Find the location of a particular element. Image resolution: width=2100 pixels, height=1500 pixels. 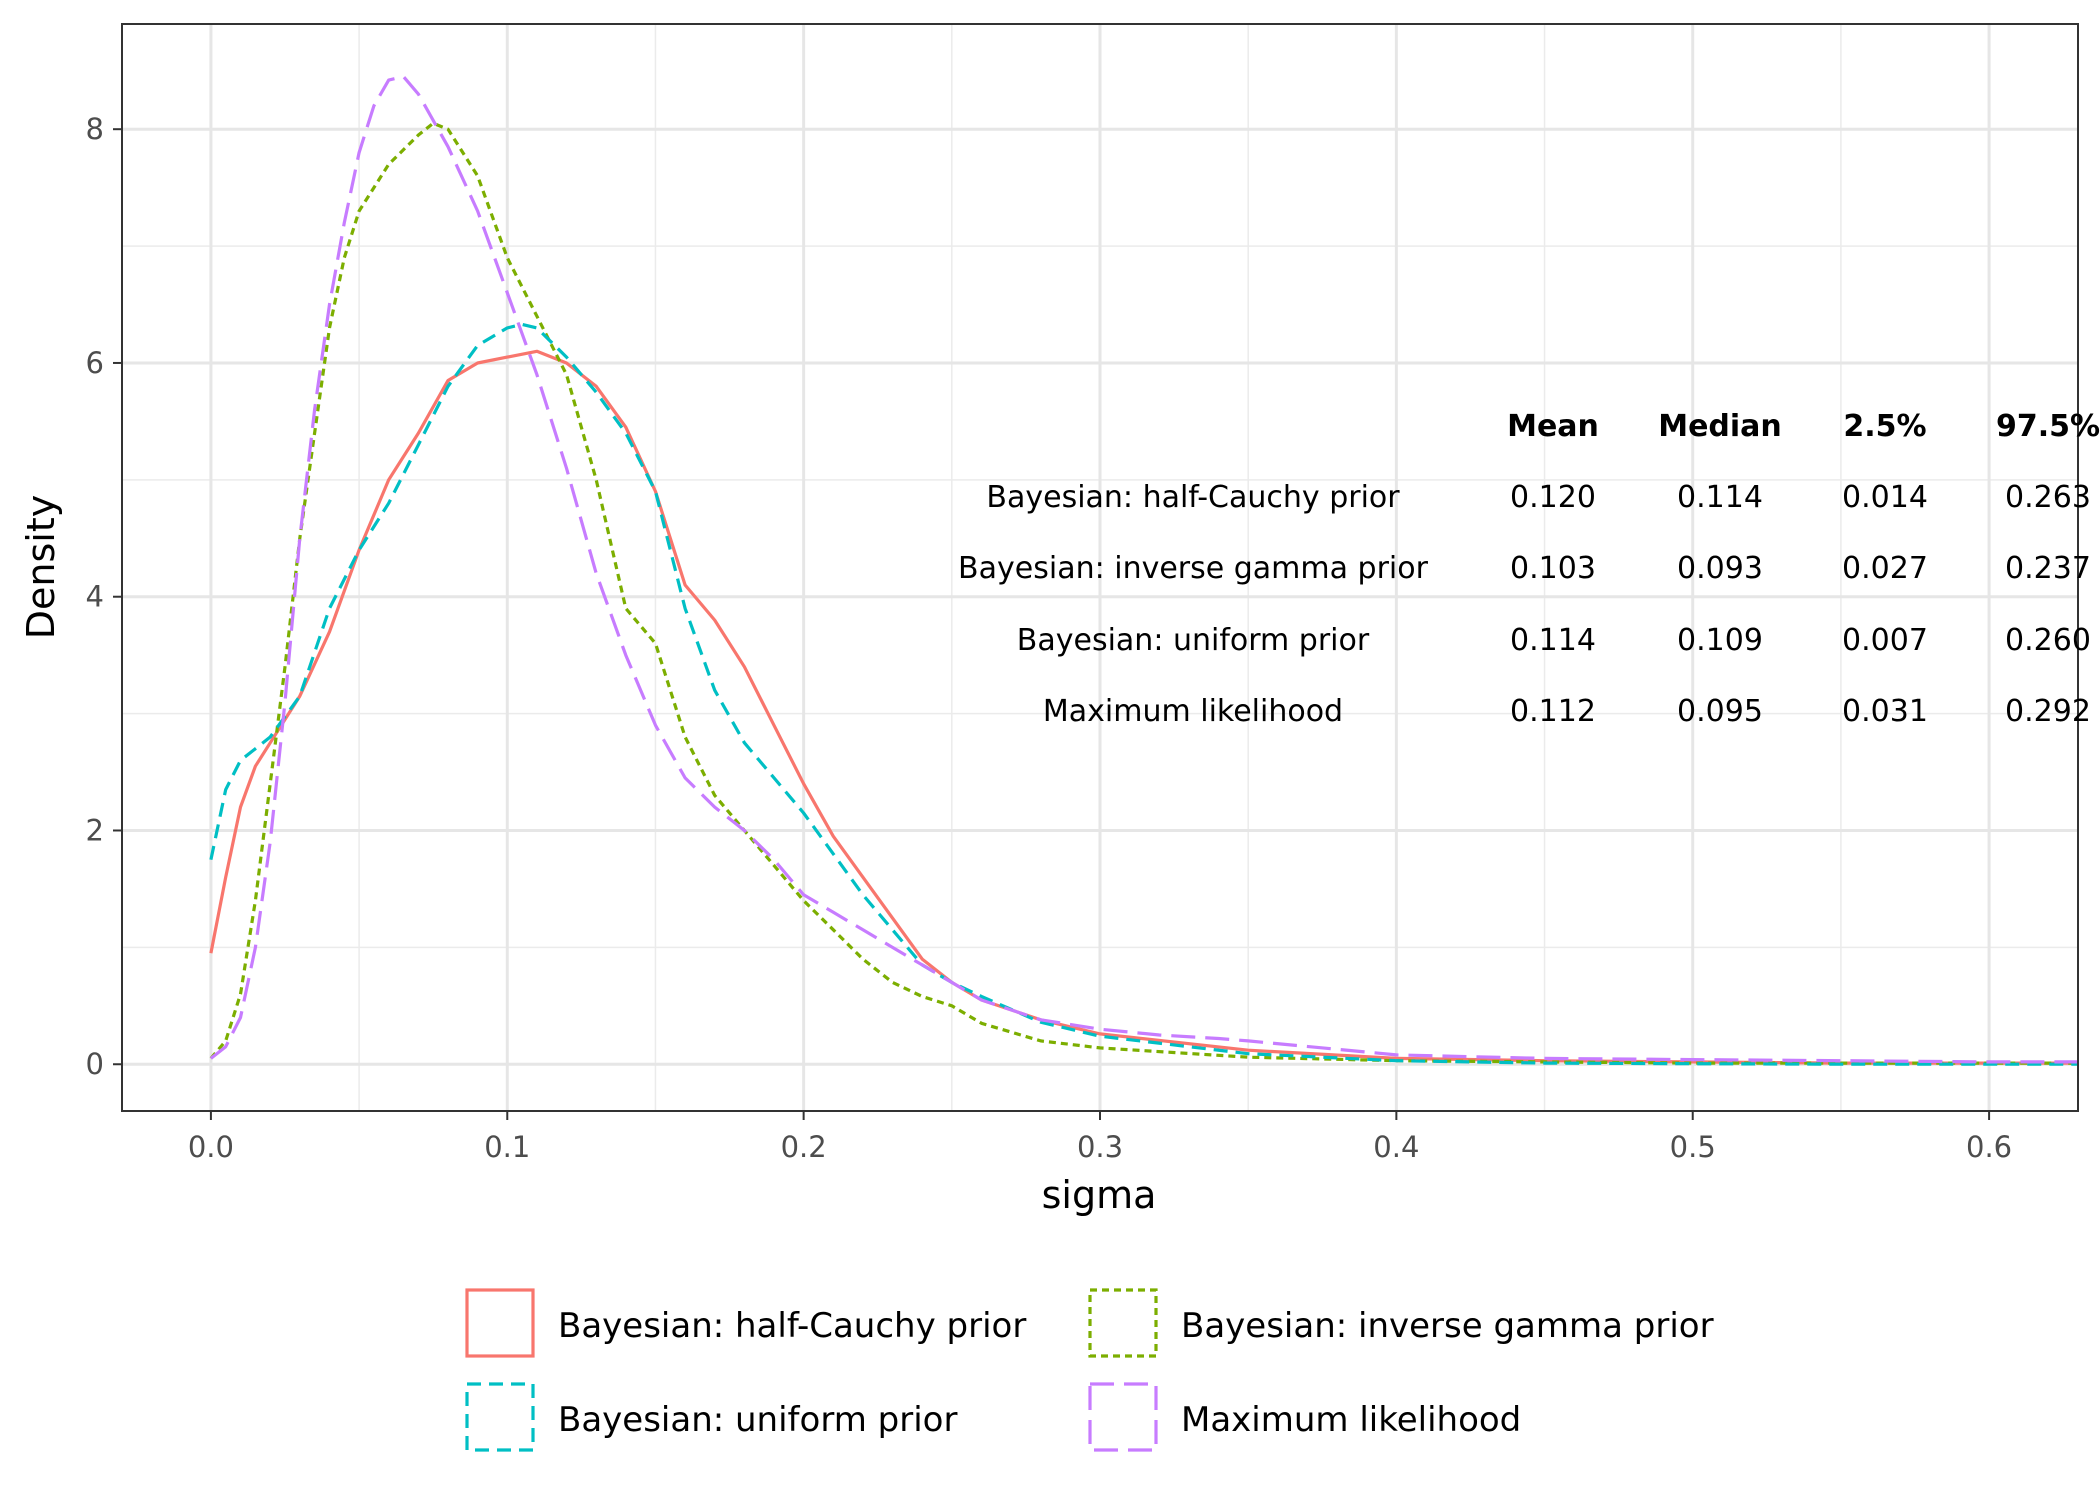

table-cell: 0.095 is located at coordinates (1720, 711).